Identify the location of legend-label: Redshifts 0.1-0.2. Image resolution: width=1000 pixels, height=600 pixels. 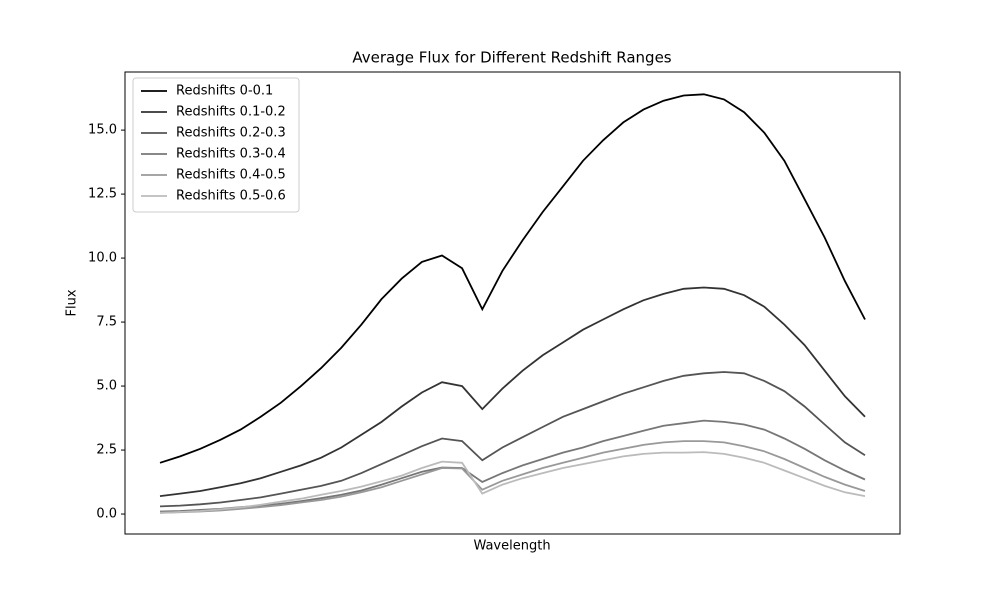
(231, 112).